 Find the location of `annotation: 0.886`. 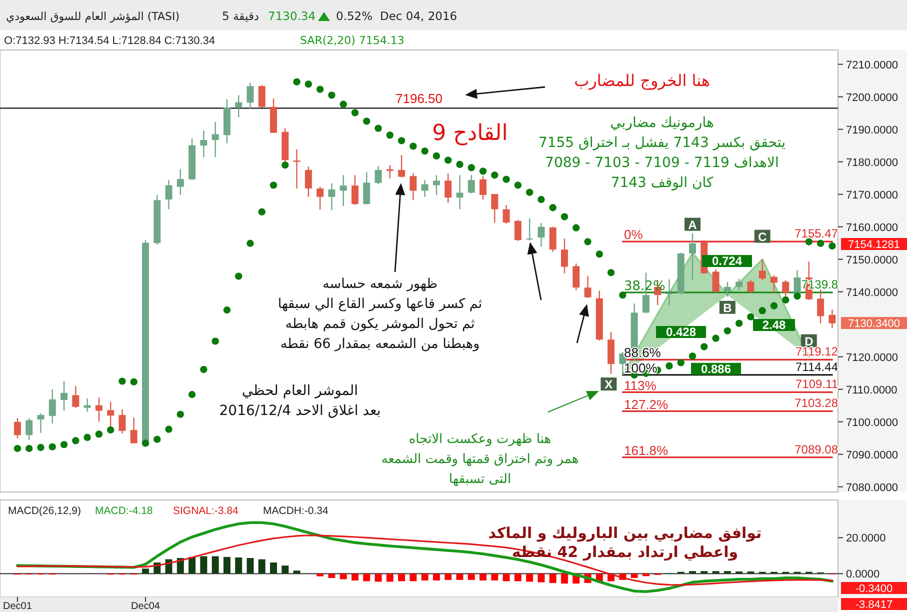

annotation: 0.886 is located at coordinates (716, 369).